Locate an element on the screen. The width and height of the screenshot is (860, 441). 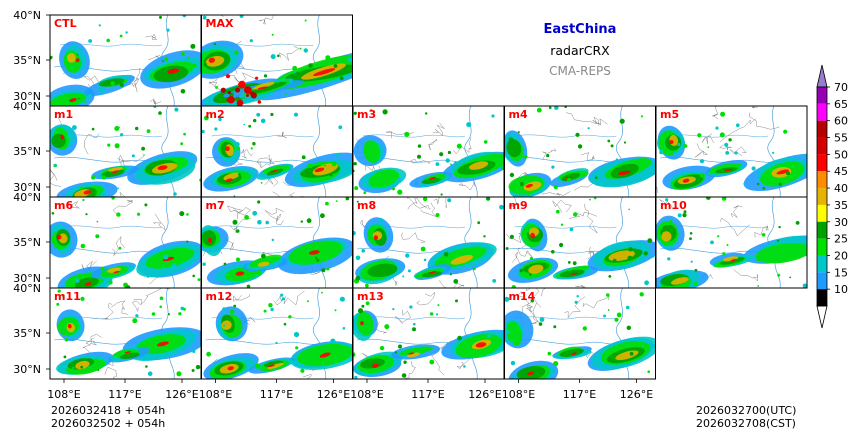
panel-label-m12: m12 is located at coordinates (219, 296).